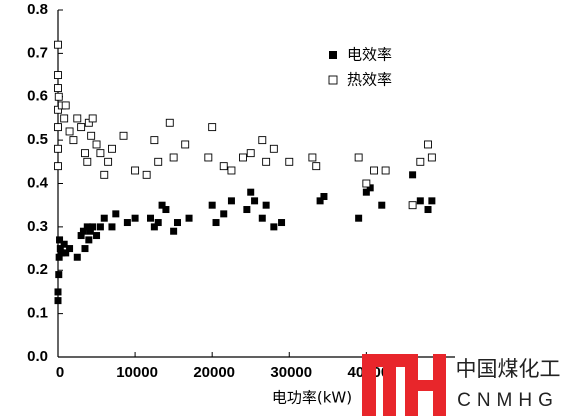 The image size is (567, 419). Describe the element at coordinates (37, 96) in the screenshot. I see `y-tick-label: 0.6` at that location.